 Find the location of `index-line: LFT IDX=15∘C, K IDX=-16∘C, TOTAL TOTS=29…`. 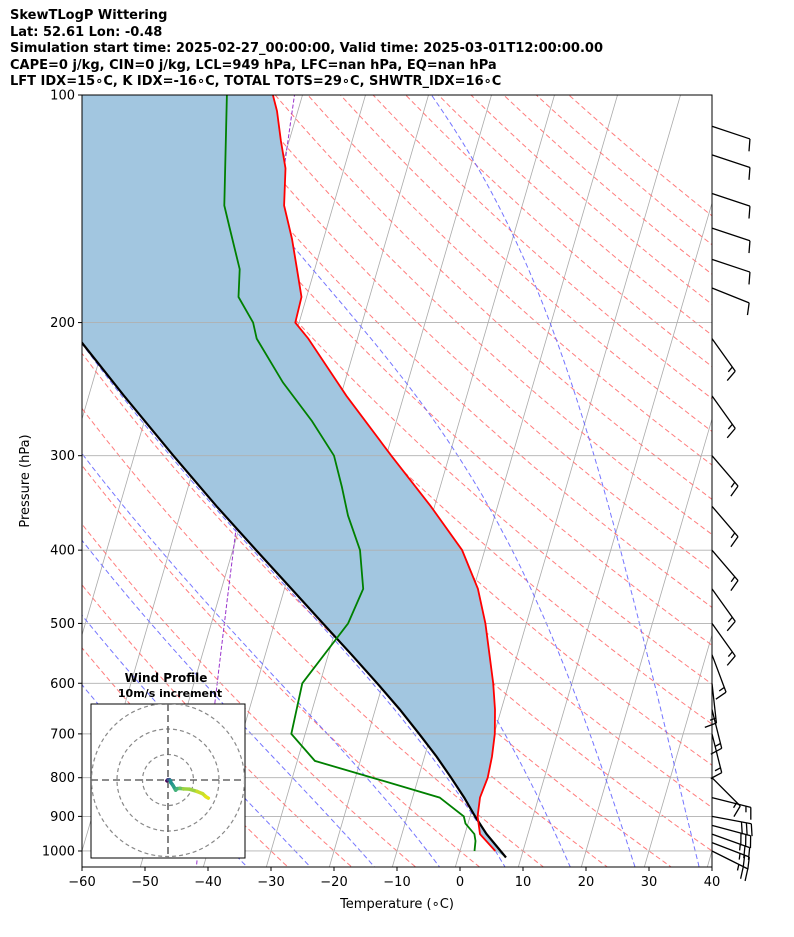

index-line: LFT IDX=15∘C, K IDX=-16∘C, TOTAL TOTS=29… is located at coordinates (256, 81).